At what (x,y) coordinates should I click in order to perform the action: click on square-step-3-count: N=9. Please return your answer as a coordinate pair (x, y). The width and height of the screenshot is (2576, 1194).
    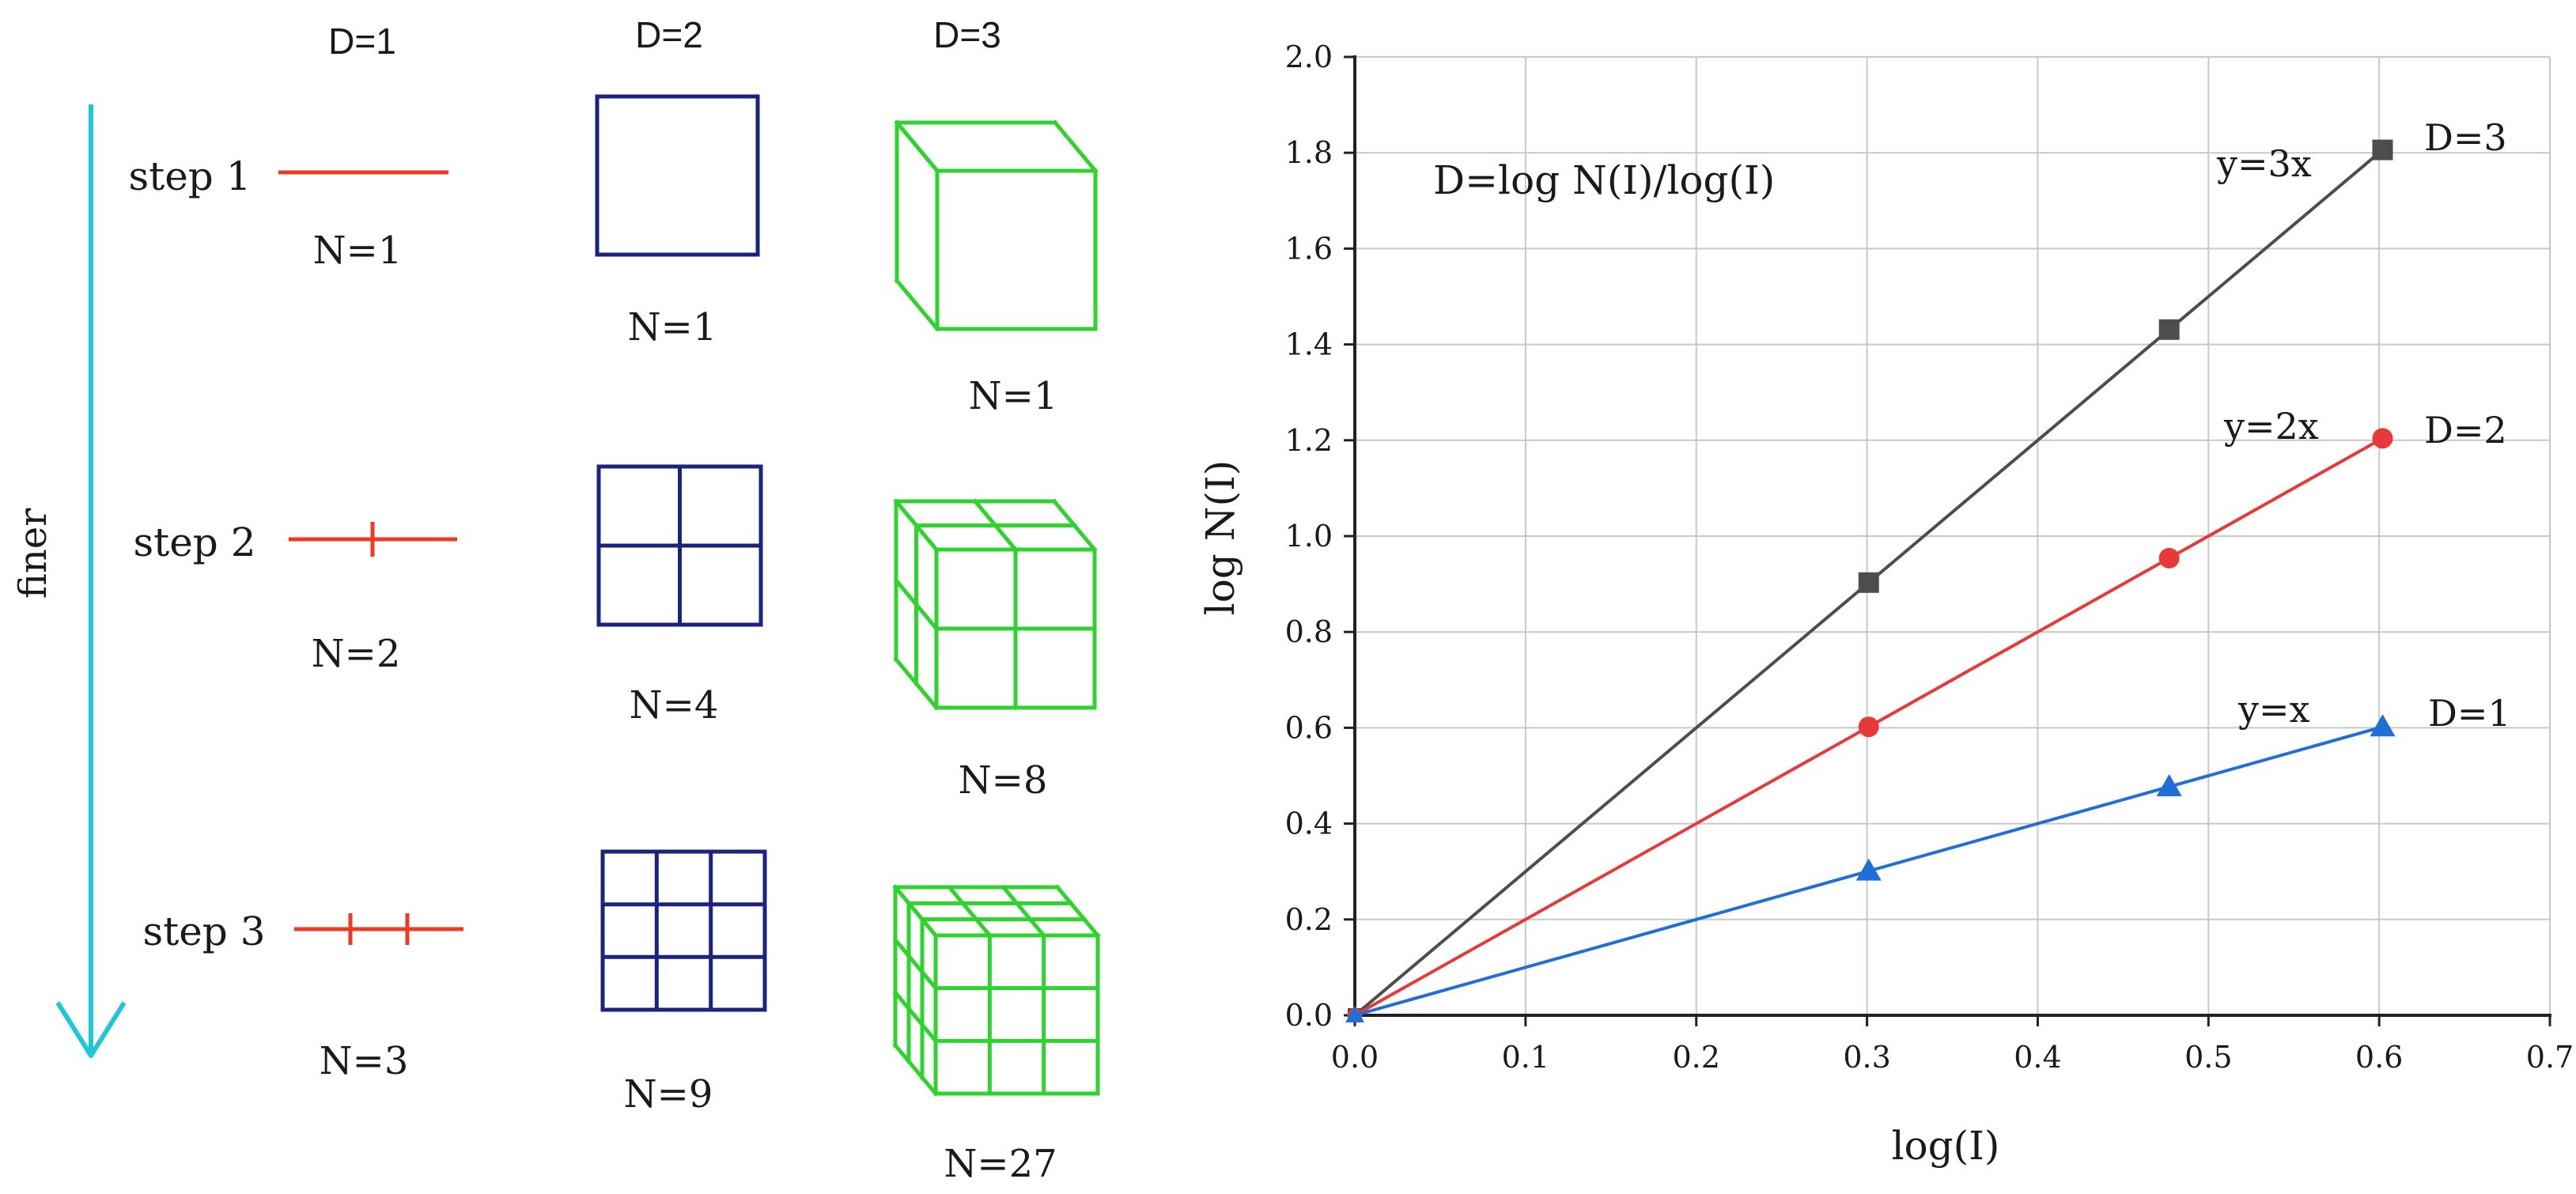
    Looking at the image, I should click on (669, 1094).